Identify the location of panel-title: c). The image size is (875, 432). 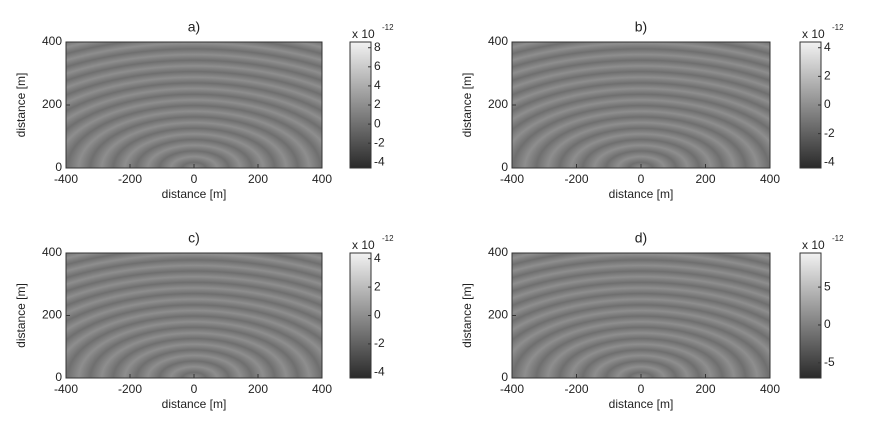
(194, 238).